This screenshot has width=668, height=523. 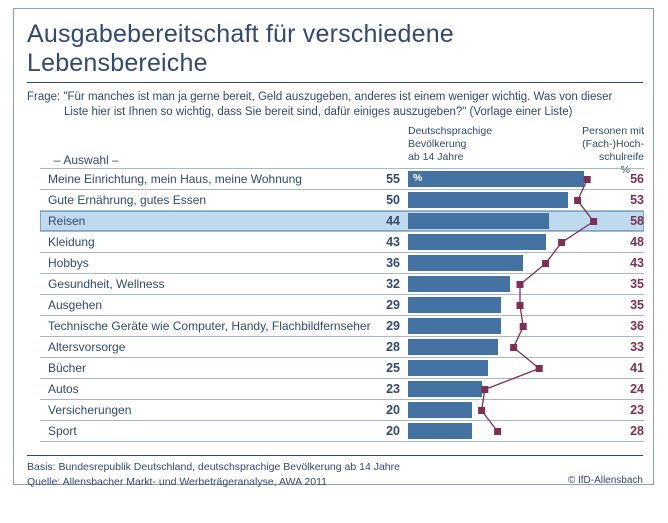 I want to click on graduates-value: 43, so click(x=637, y=263).